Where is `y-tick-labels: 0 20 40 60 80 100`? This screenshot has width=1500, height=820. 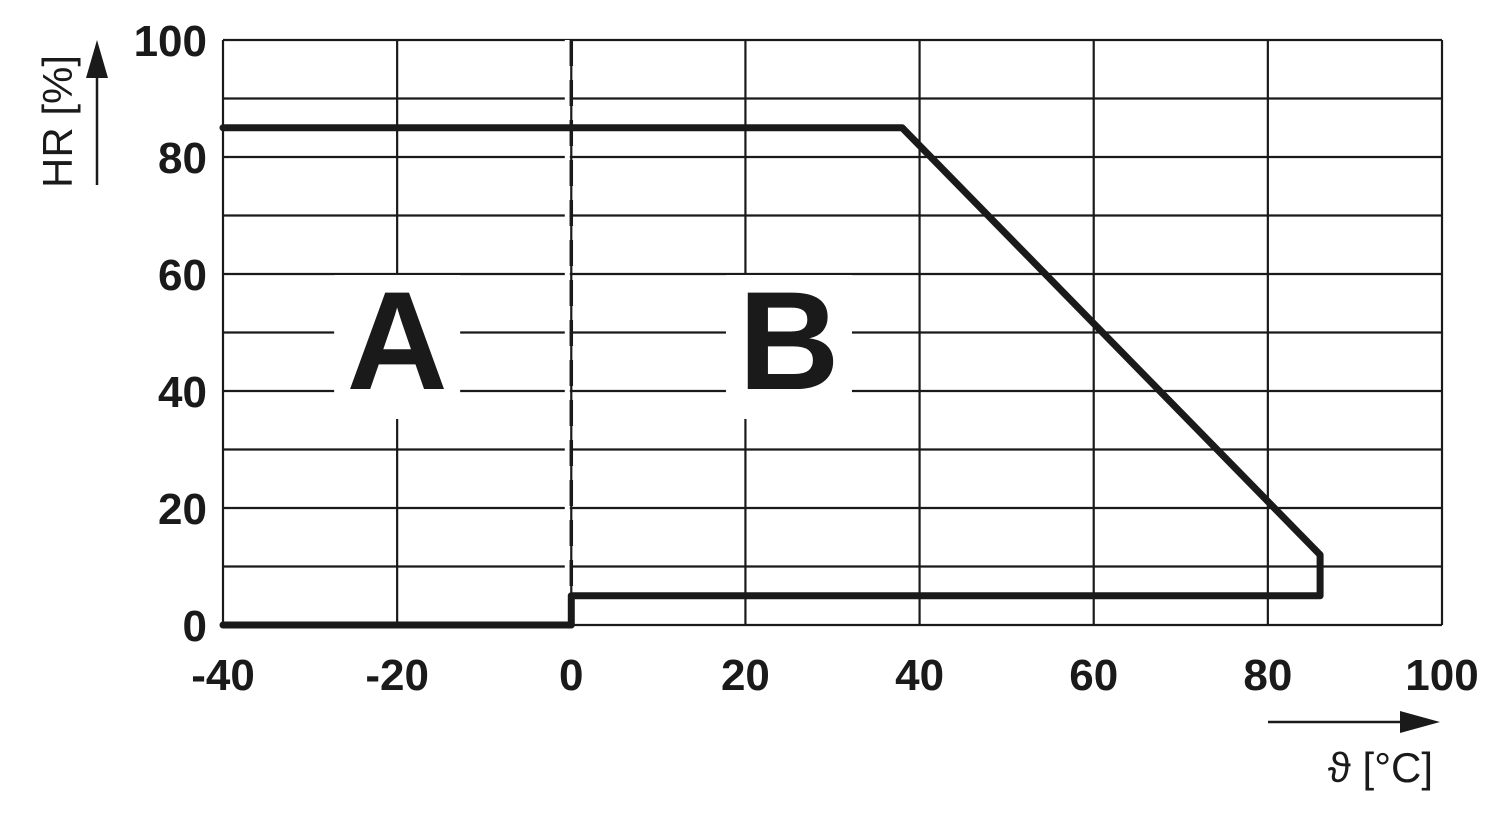 y-tick-labels: 0 20 40 60 80 100 is located at coordinates (170, 334).